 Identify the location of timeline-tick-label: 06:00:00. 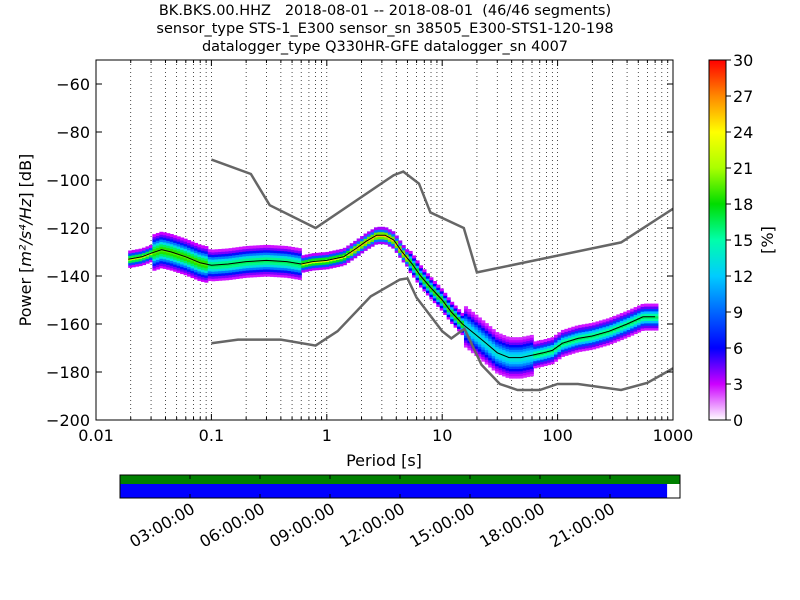
(232, 525).